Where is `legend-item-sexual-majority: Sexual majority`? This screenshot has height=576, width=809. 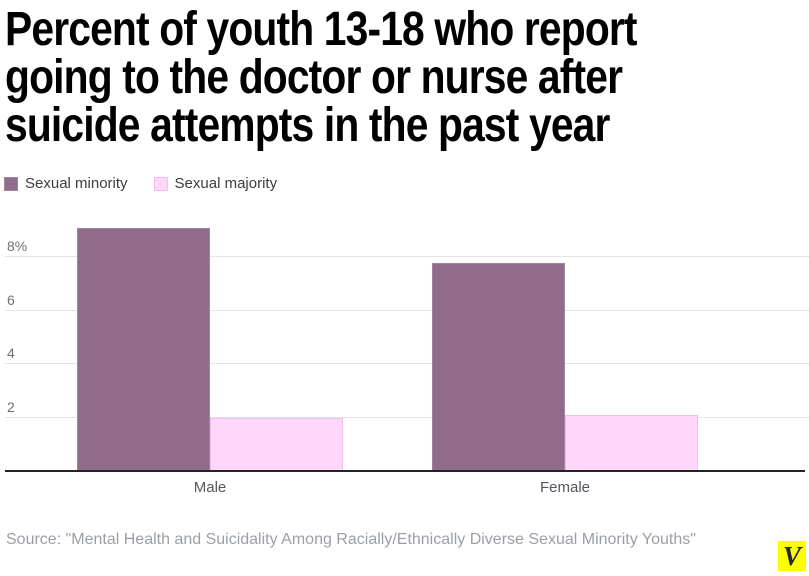
legend-item-sexual-majority: Sexual majority is located at coordinates (215, 183).